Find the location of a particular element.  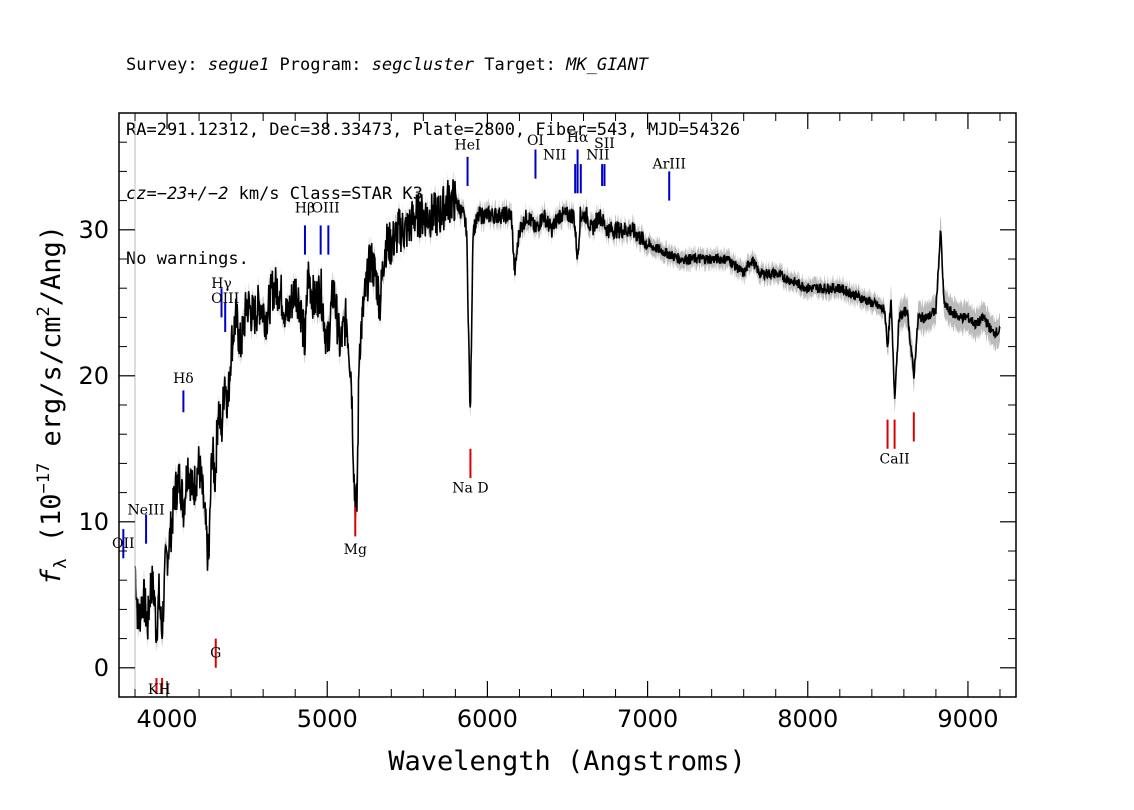

y-label-part: 2 is located at coordinates (44, 311).